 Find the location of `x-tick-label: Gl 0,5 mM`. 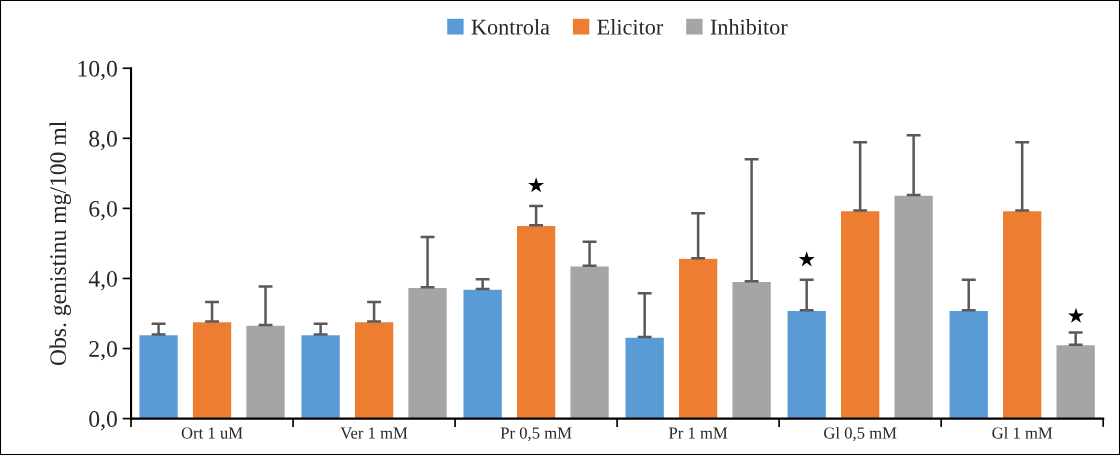

x-tick-label: Gl 0,5 mM is located at coordinates (860, 434).